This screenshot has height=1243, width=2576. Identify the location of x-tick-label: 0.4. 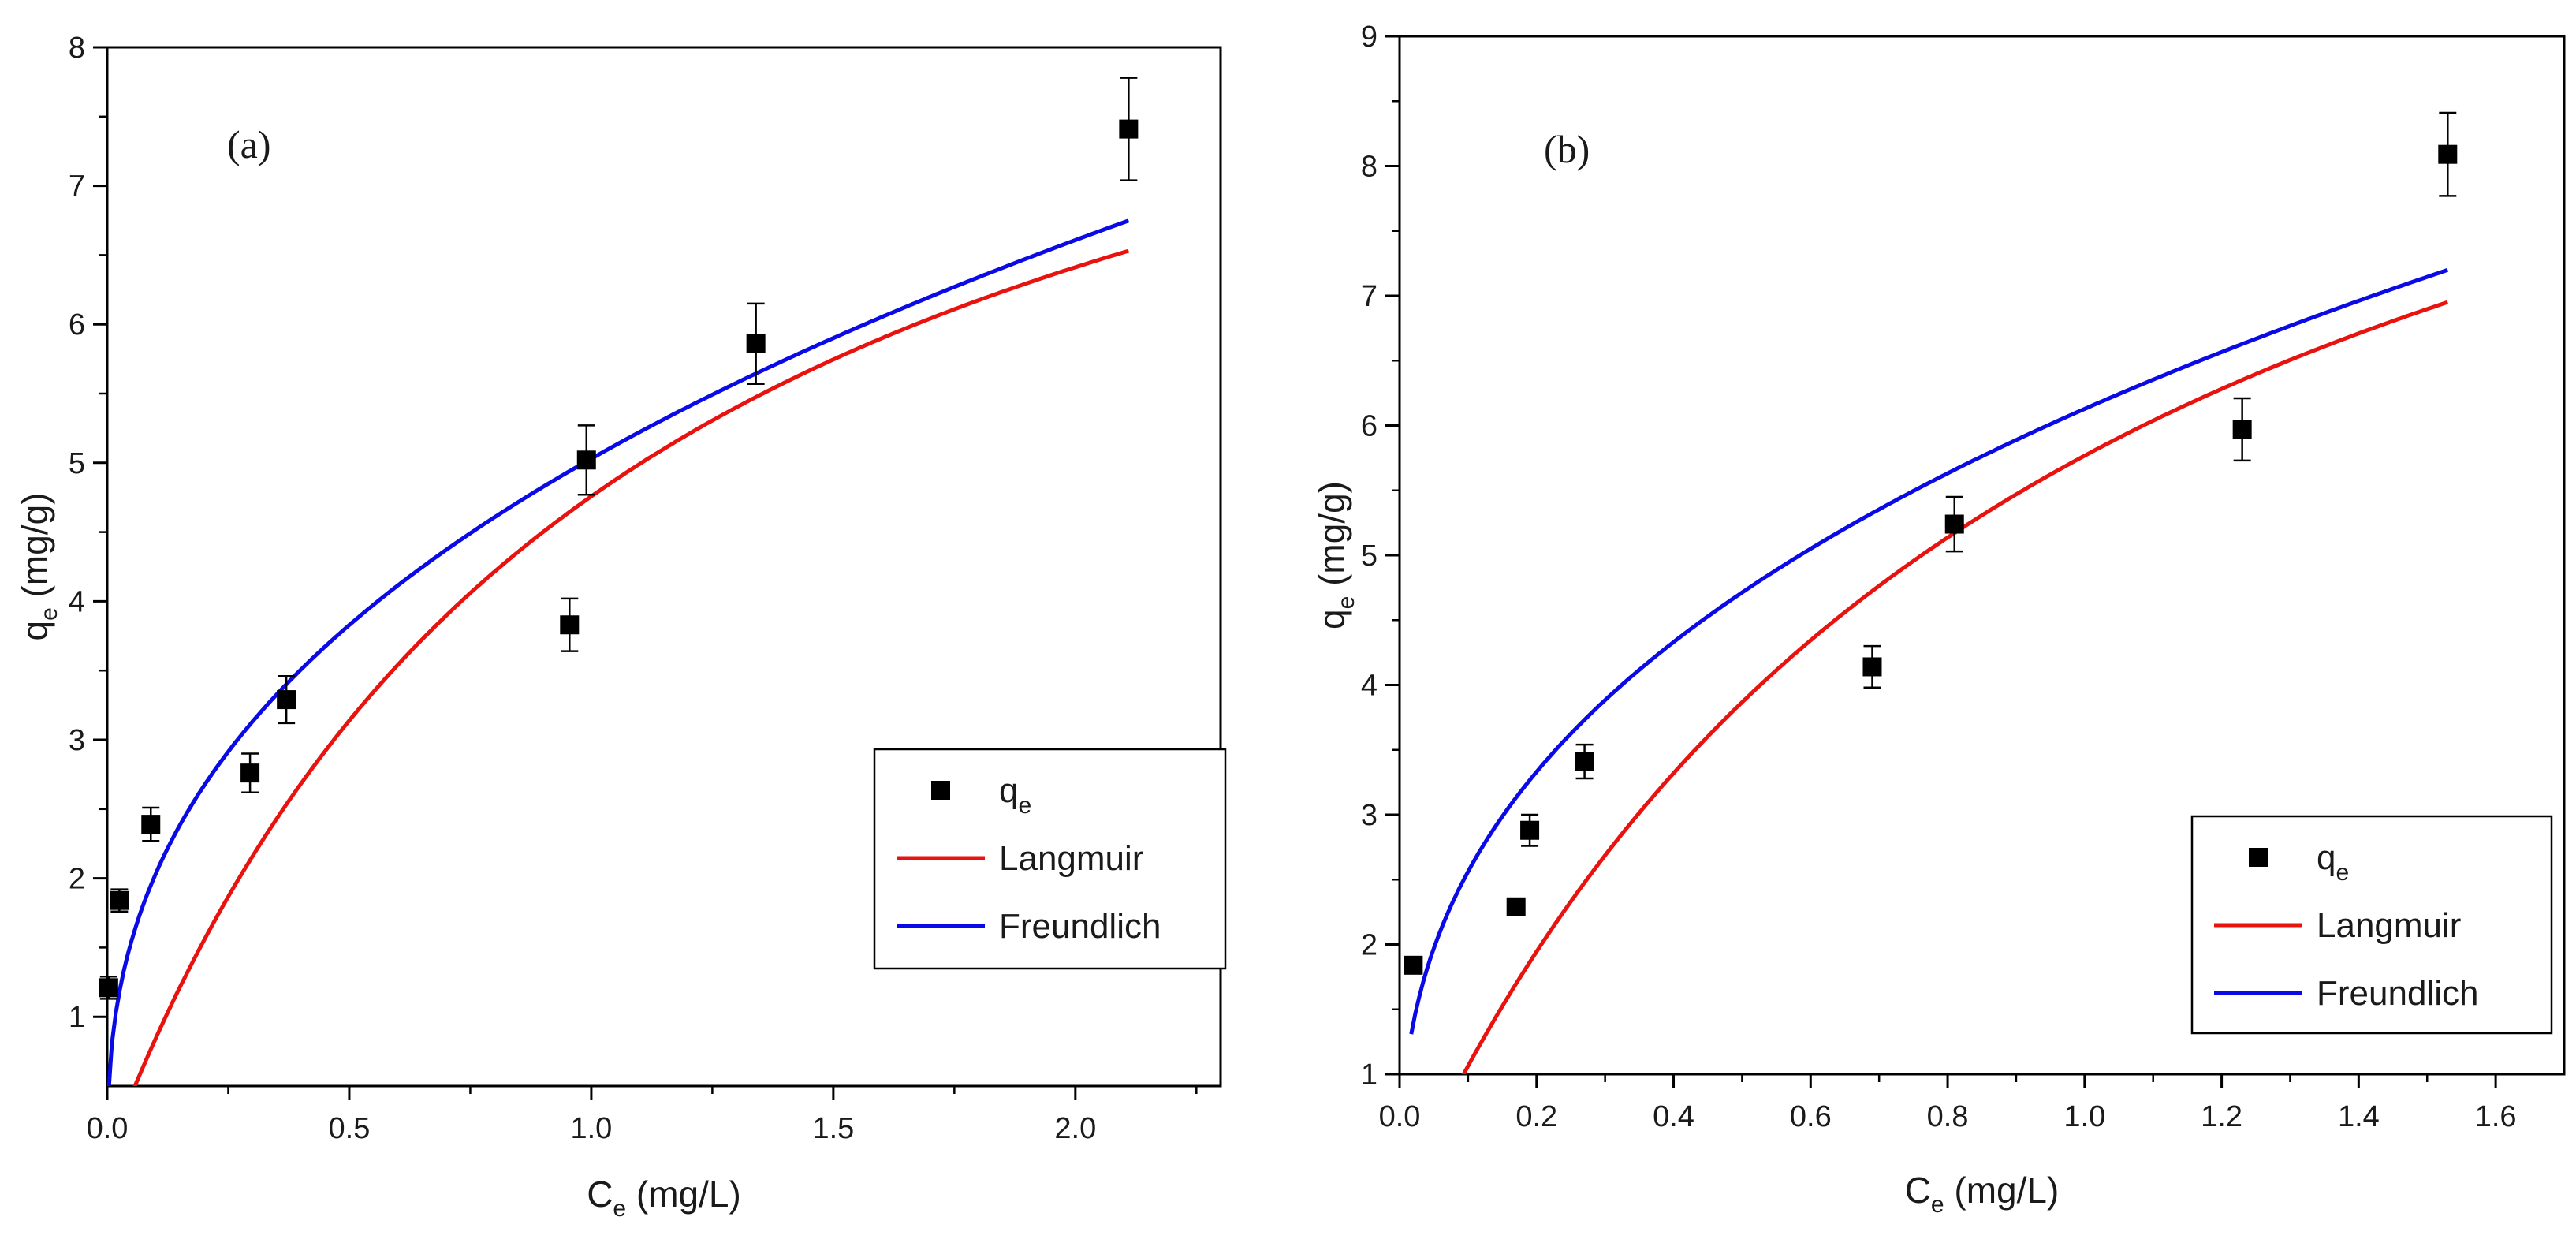
(1674, 1116).